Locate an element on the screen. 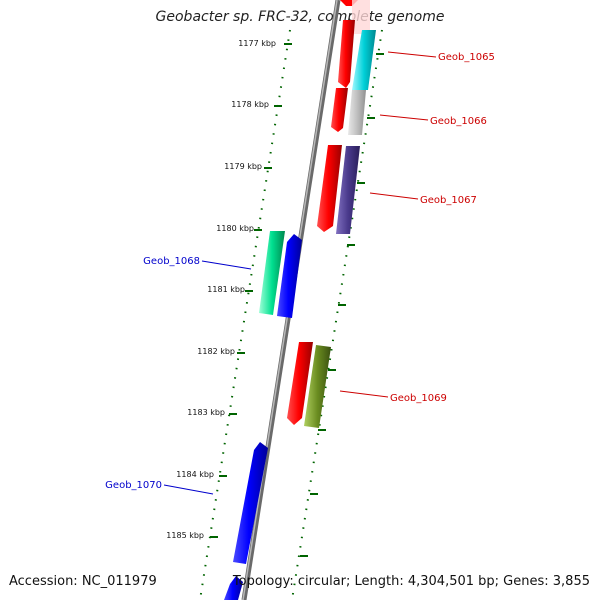 The image size is (600, 600). genome-title: Geobacter sp. FRC-32, complete genome is located at coordinates (300, 17).